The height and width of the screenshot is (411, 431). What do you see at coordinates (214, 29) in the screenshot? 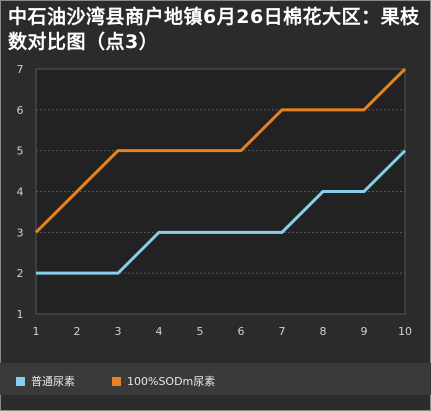
I see `chart-title: 中石油沙湾县商户地镇6月26日棉花大区：果枝数对比图（点3）` at bounding box center [214, 29].